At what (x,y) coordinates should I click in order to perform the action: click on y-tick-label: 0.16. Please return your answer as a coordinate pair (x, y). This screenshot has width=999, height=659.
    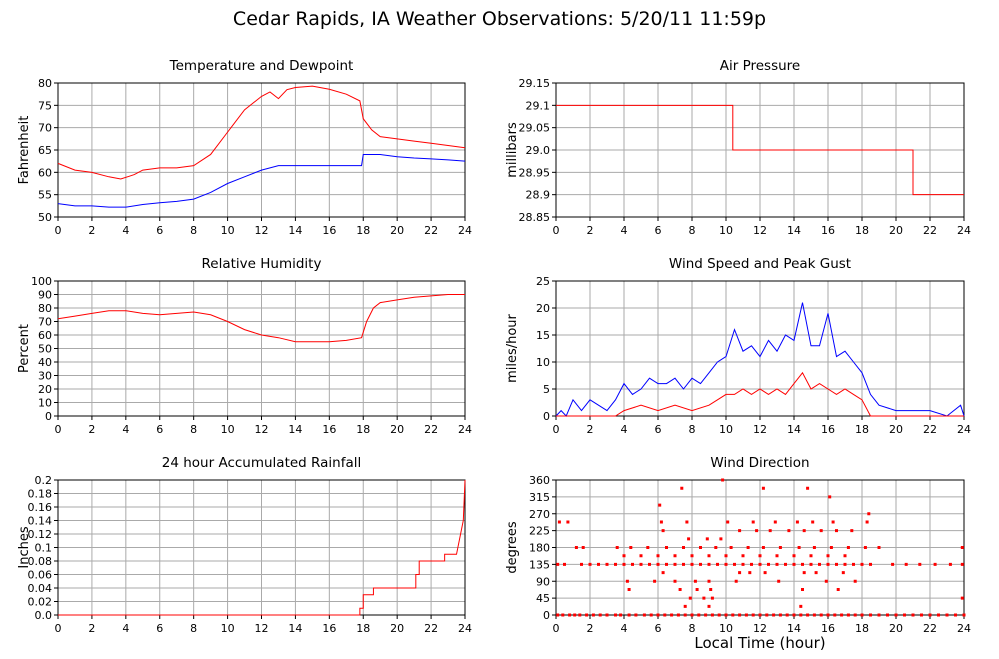
    Looking at the image, I should click on (40, 507).